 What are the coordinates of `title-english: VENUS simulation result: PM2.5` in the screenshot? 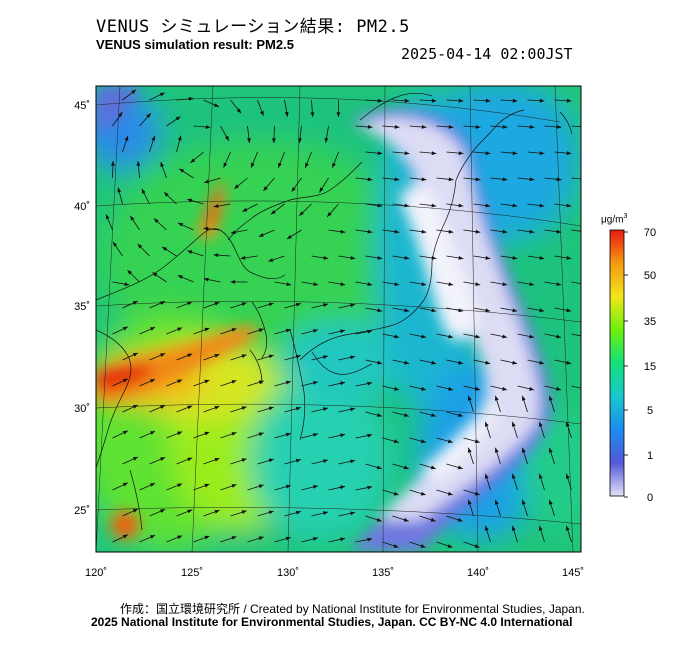 It's located at (195, 44).